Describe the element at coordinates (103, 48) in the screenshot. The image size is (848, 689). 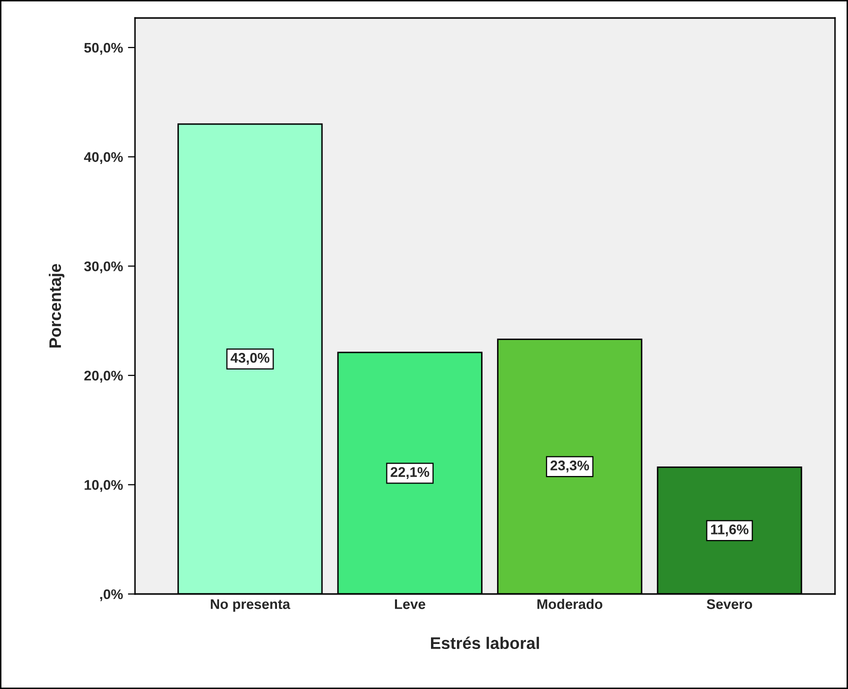
I see `y-tick-label: 50,0%` at that location.